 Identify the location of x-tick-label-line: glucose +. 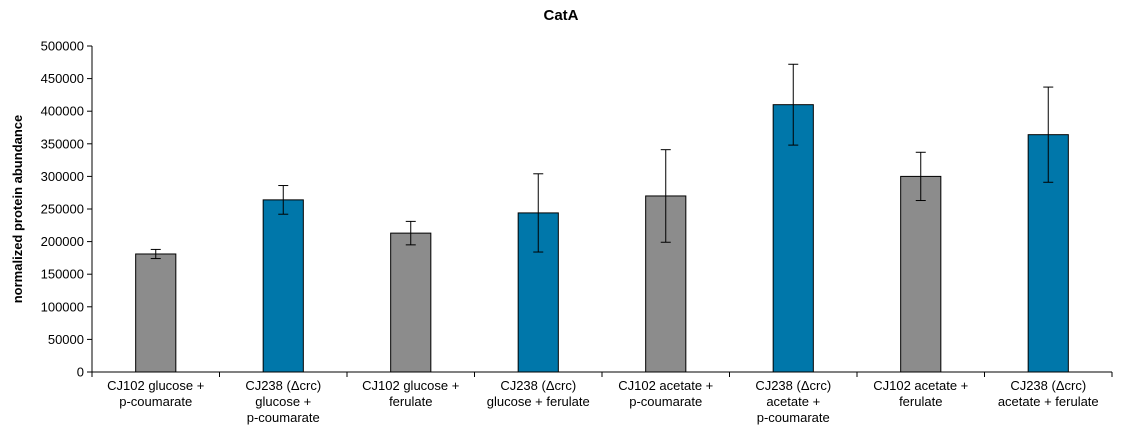
(283, 401).